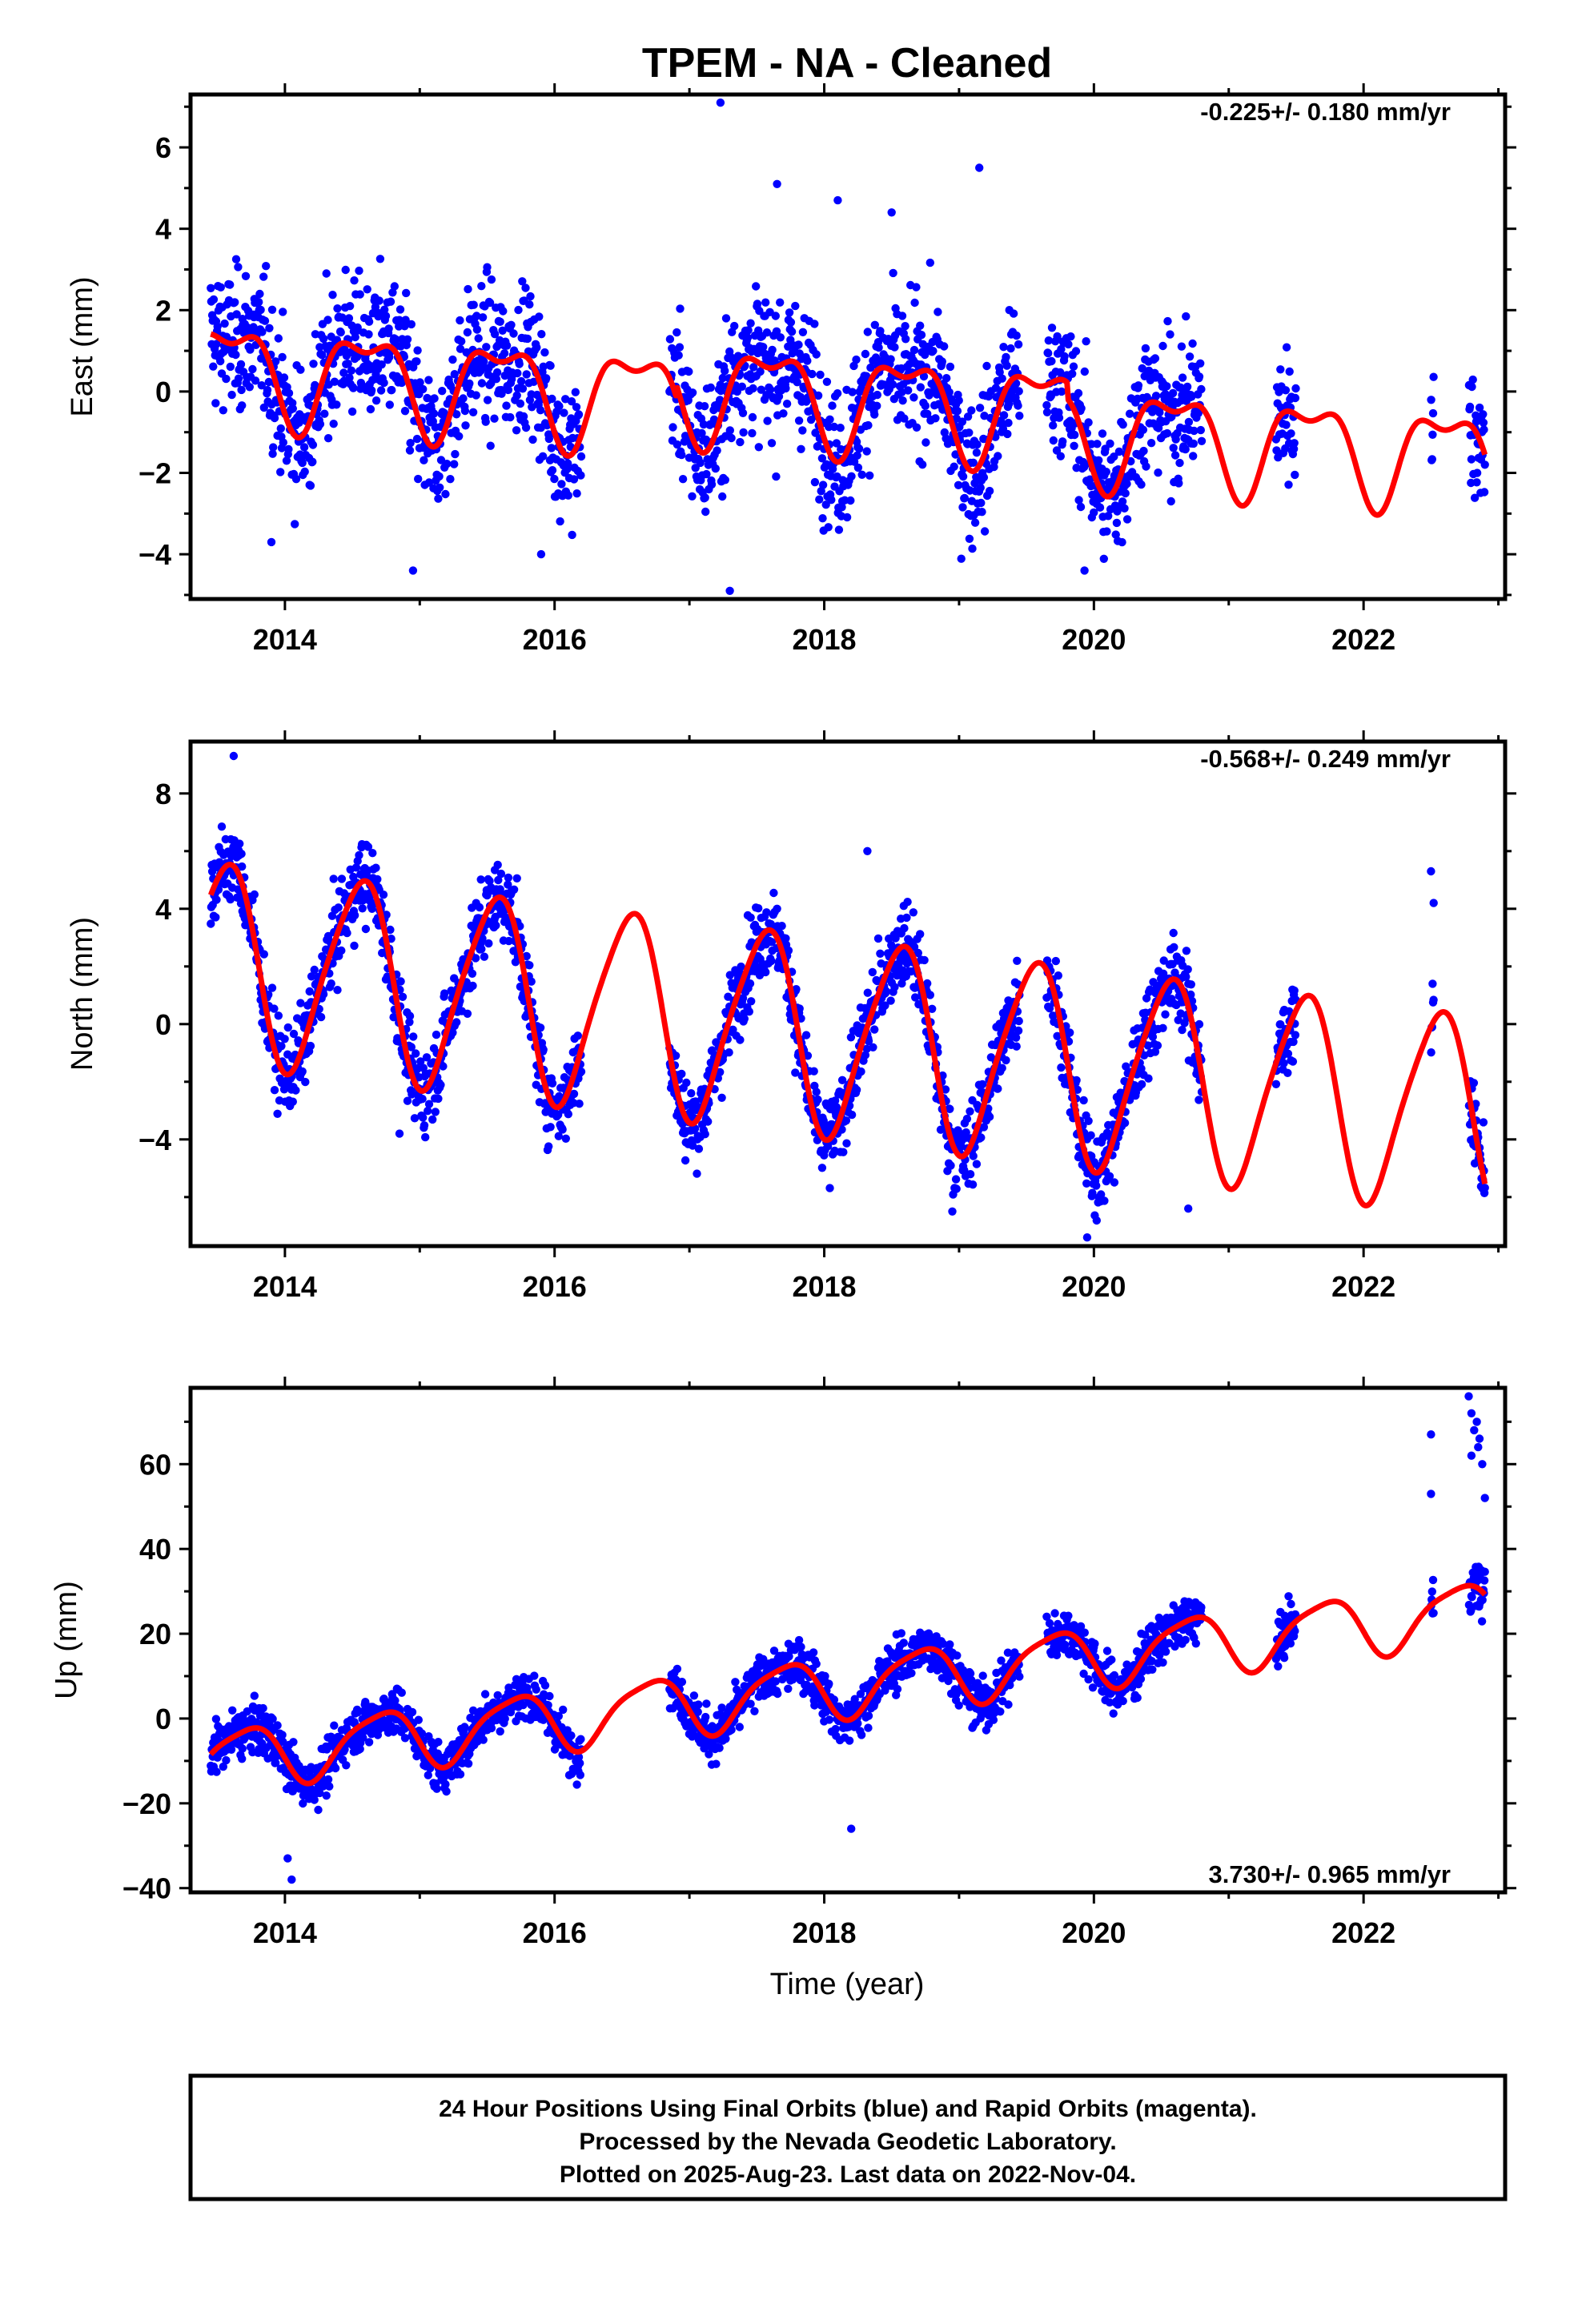  What do you see at coordinates (824, 639) in the screenshot?
I see `x-tick-label: 2018` at bounding box center [824, 639].